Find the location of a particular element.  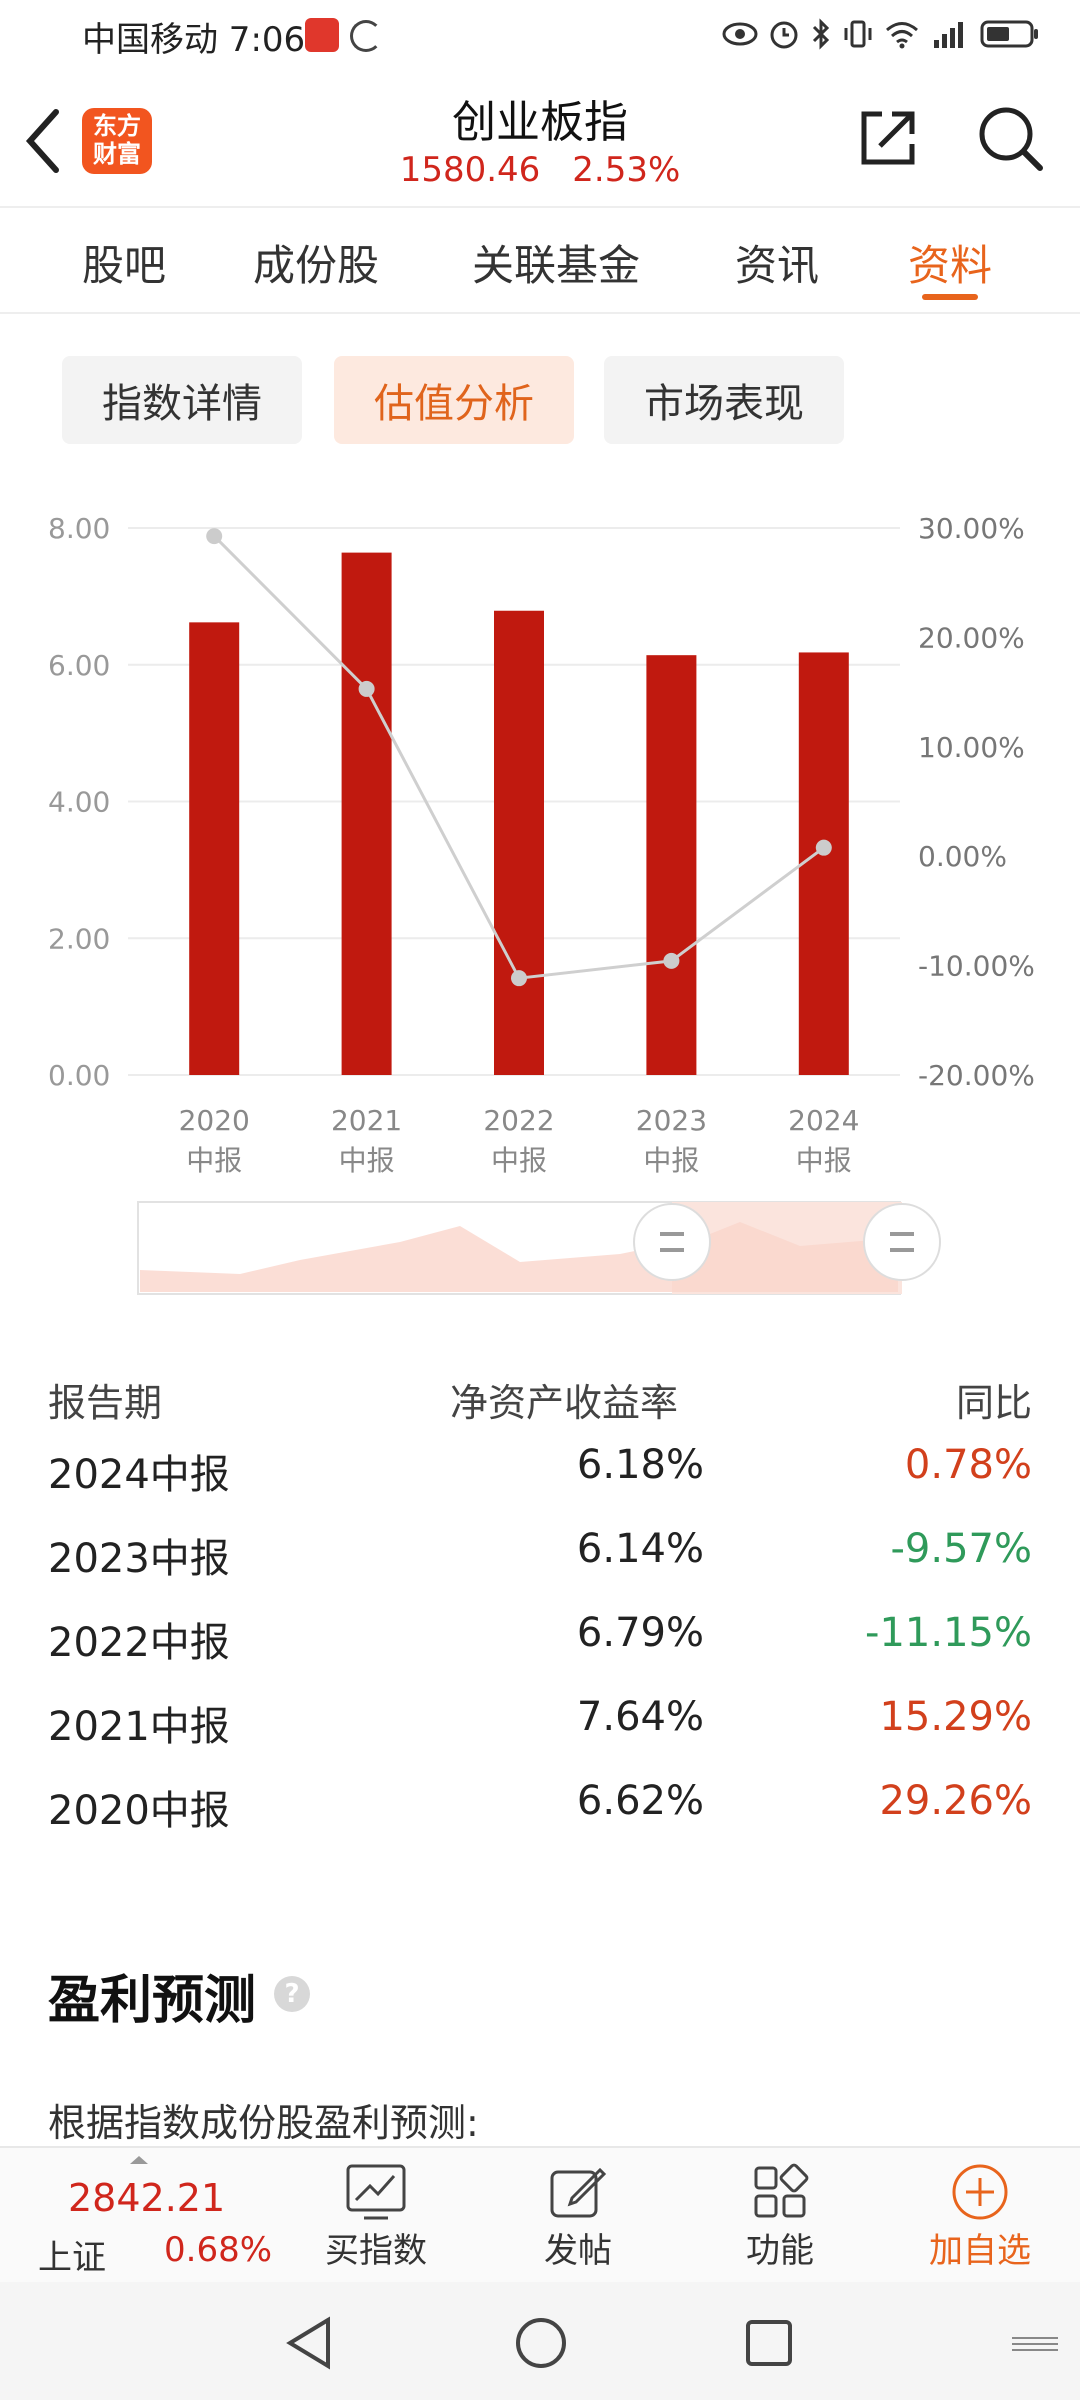

row-period: 2022中报 is located at coordinates (139, 1643).